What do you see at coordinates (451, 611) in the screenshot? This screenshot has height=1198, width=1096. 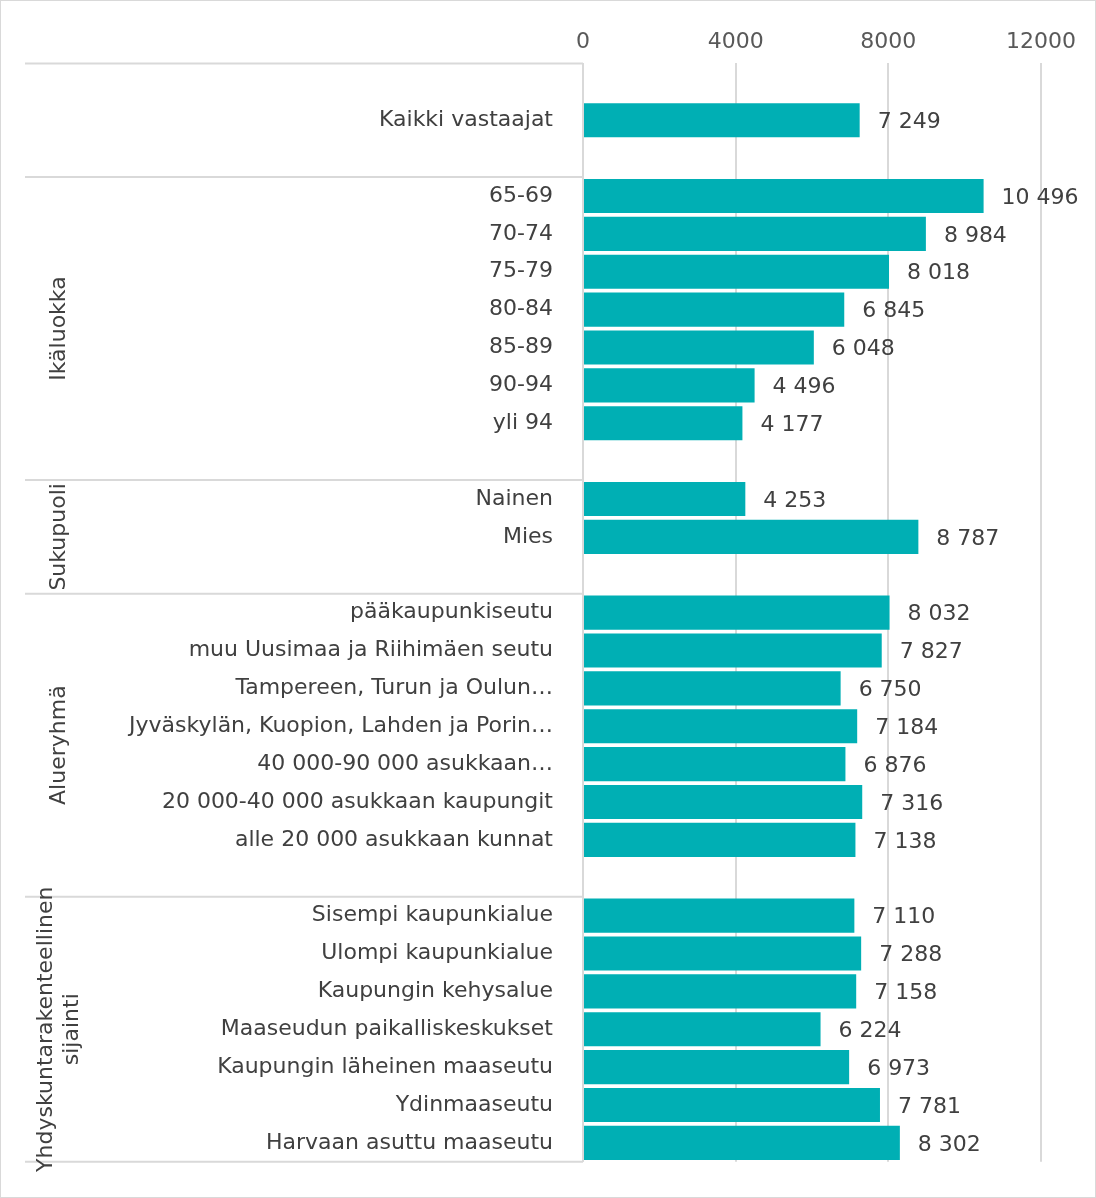 I see `y-tick-label: pääkaupunkiseutu` at bounding box center [451, 611].